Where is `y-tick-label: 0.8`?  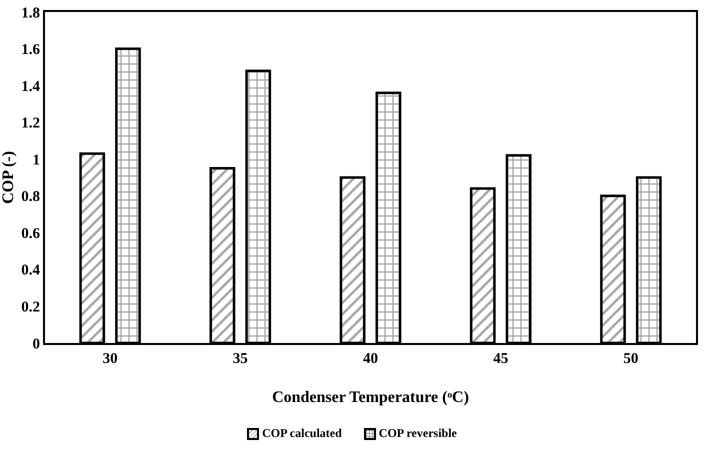 y-tick-label: 0.8 is located at coordinates (30, 197).